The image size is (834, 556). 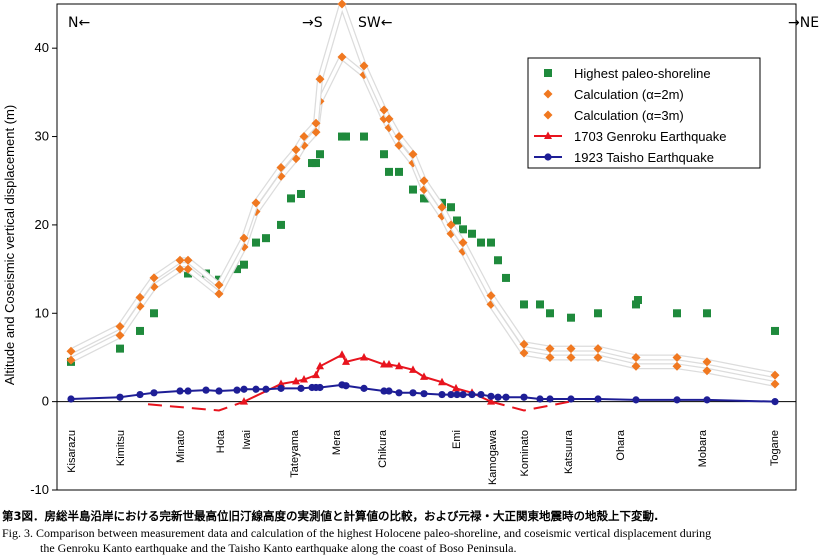 I want to click on legend-item: Highest paleo-shoreline, so click(x=627, y=73).